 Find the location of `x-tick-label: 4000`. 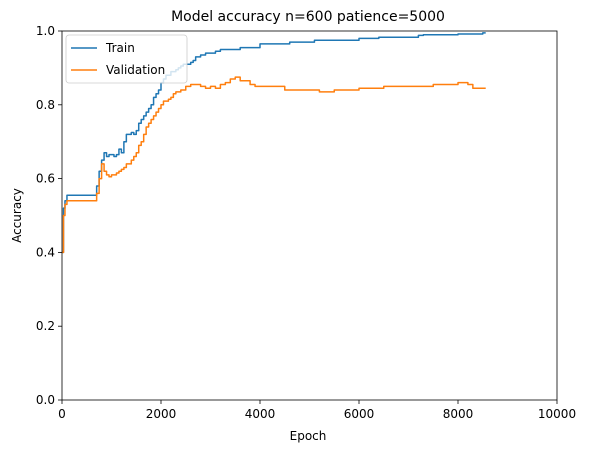

x-tick-label: 4000 is located at coordinates (260, 414).